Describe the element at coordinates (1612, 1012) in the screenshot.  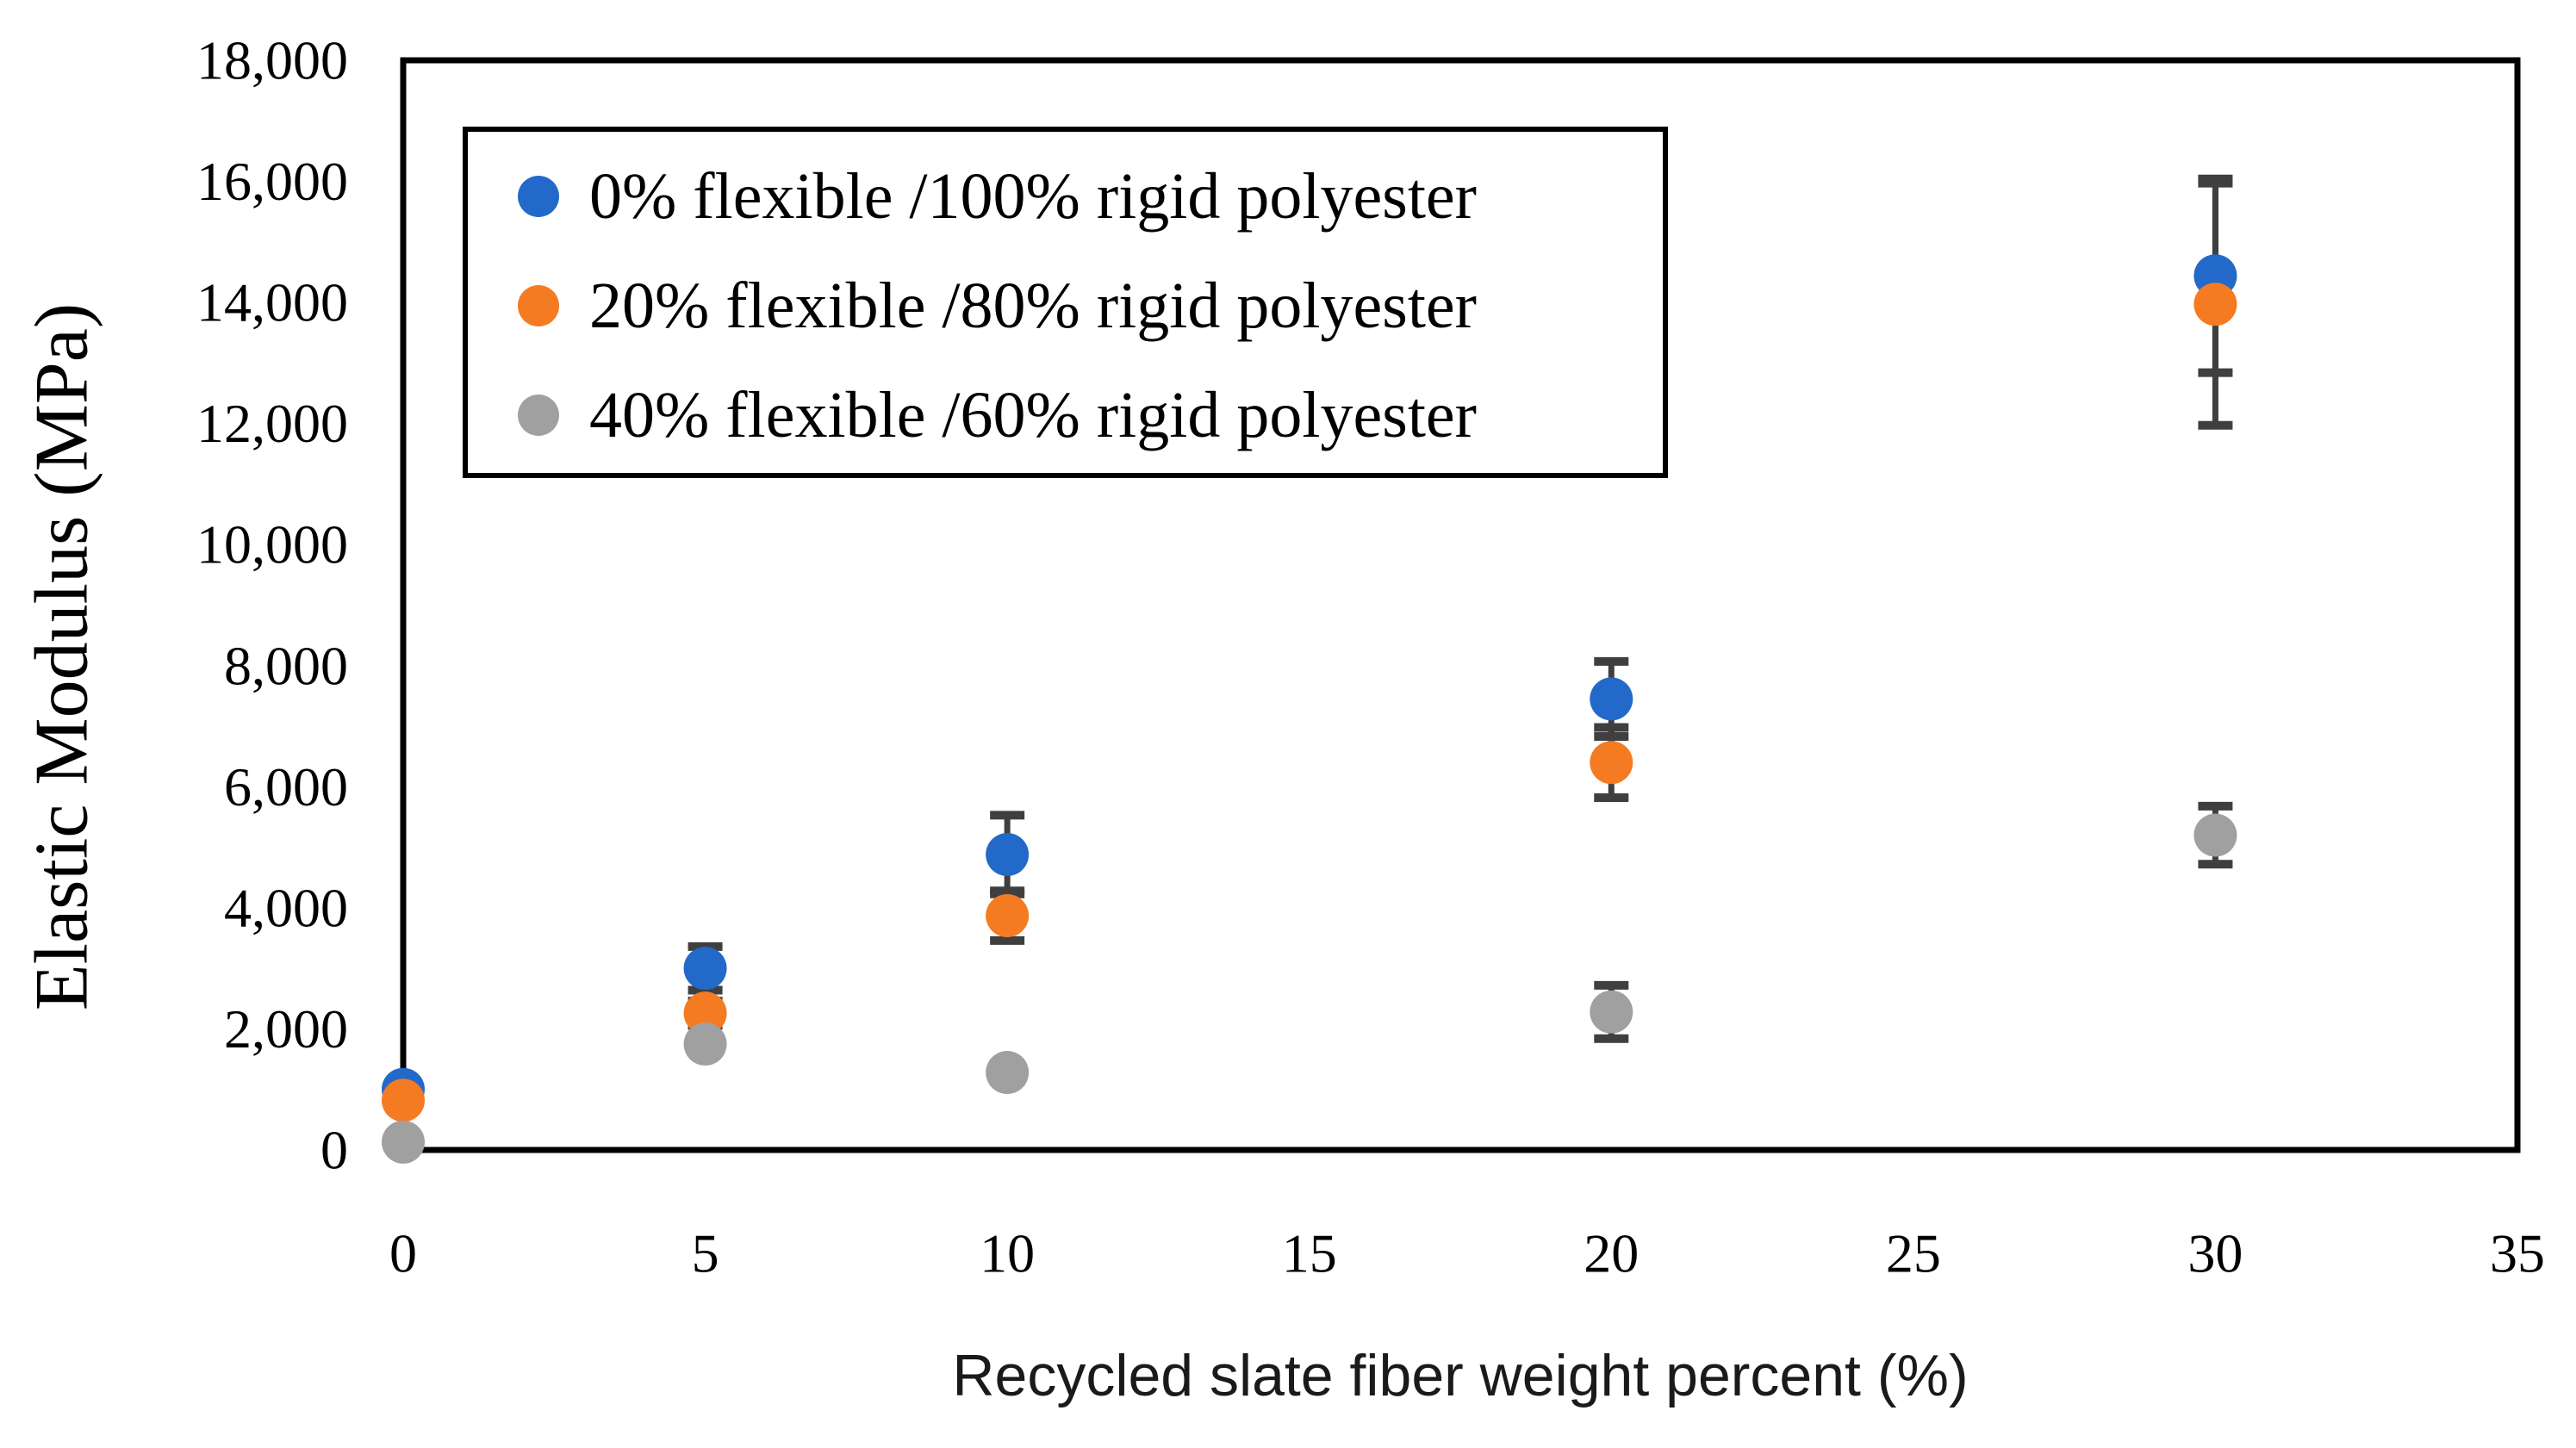
I see `data-point-series2-x20` at that location.